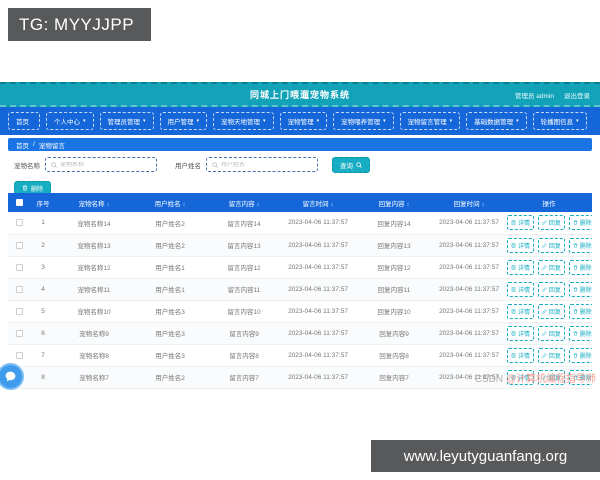  Describe the element at coordinates (170, 289) in the screenshot. I see `cell-user-name: 用户姓名1` at that location.